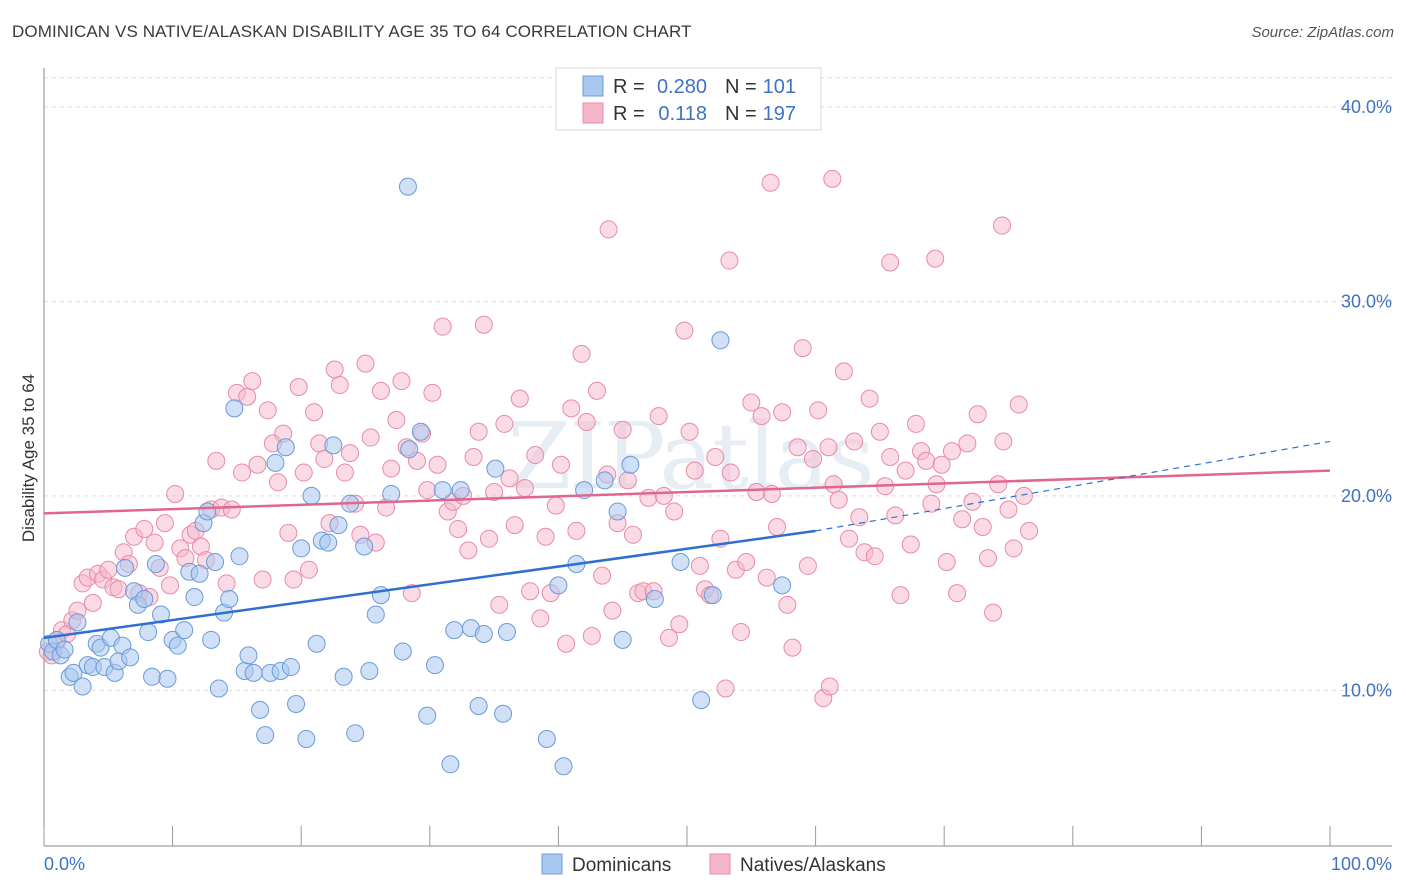 This screenshot has width=1406, height=892. I want to click on trend-line-dominicans, so click(429, 584).